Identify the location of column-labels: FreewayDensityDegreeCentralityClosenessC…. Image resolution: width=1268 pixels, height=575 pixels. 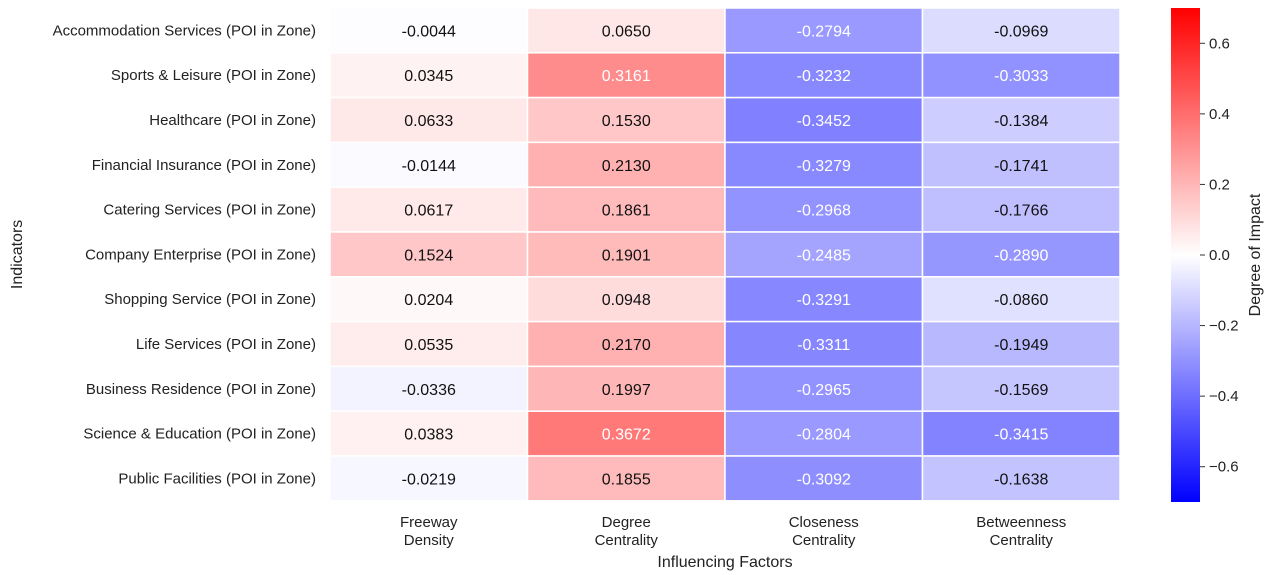
(733, 531).